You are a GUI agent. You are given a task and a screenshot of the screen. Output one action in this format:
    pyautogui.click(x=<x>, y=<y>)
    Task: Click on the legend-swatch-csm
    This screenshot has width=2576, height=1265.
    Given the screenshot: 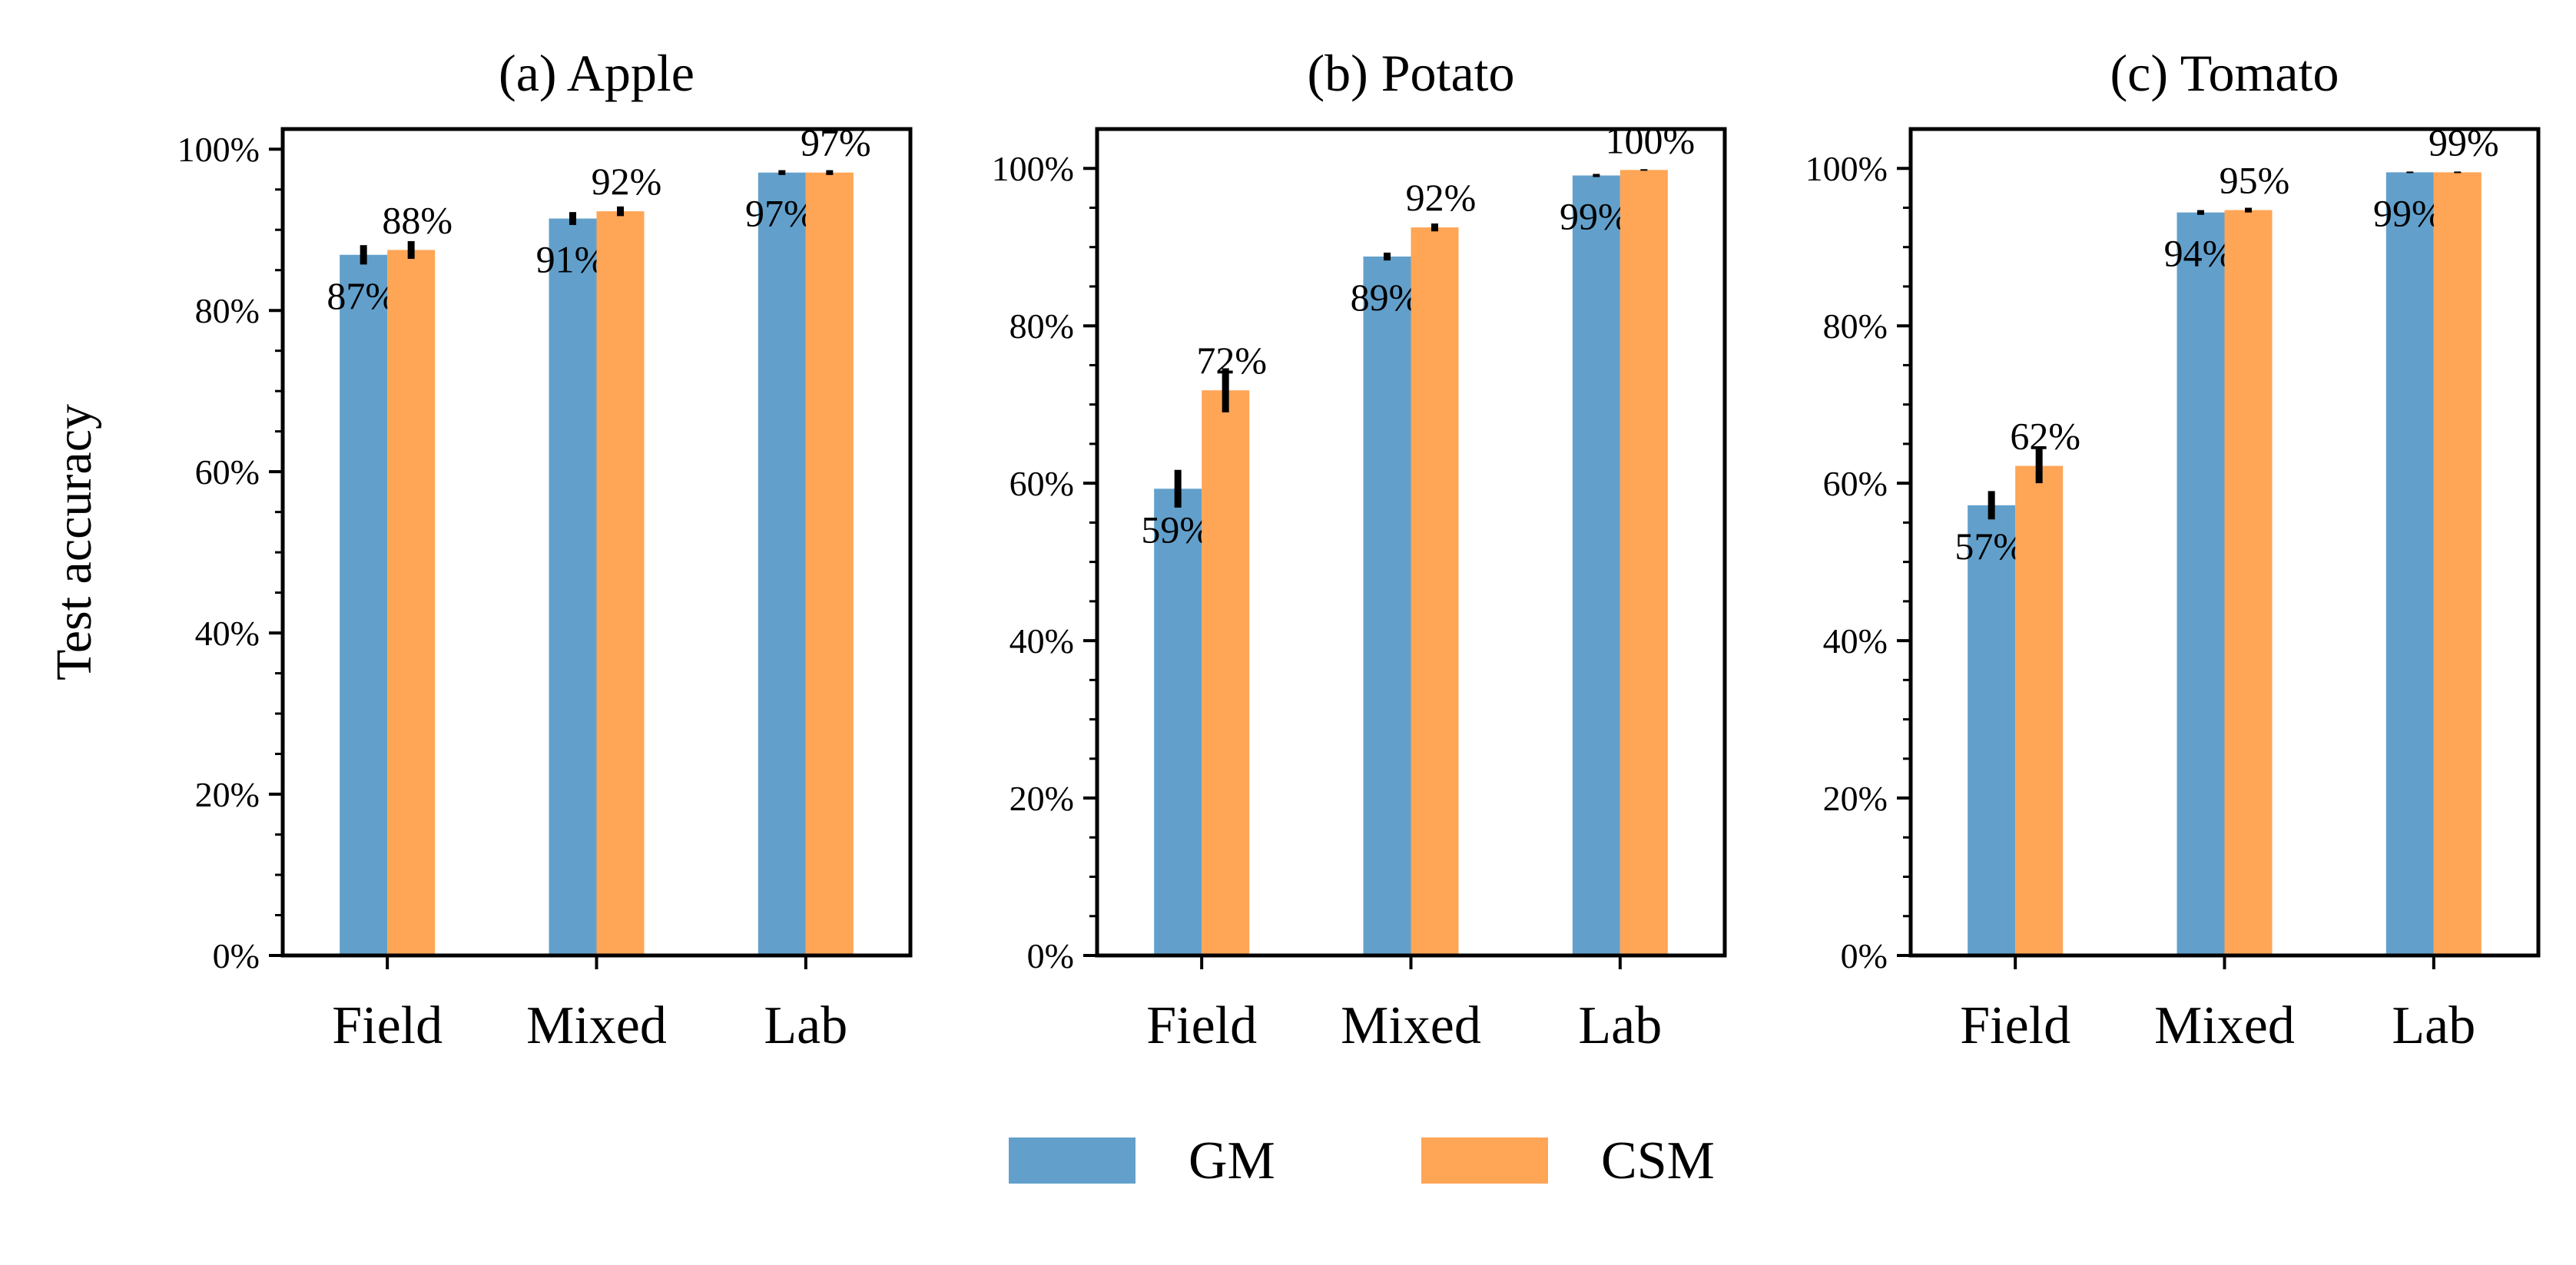 What is the action you would take?
    pyautogui.click(x=1484, y=1161)
    